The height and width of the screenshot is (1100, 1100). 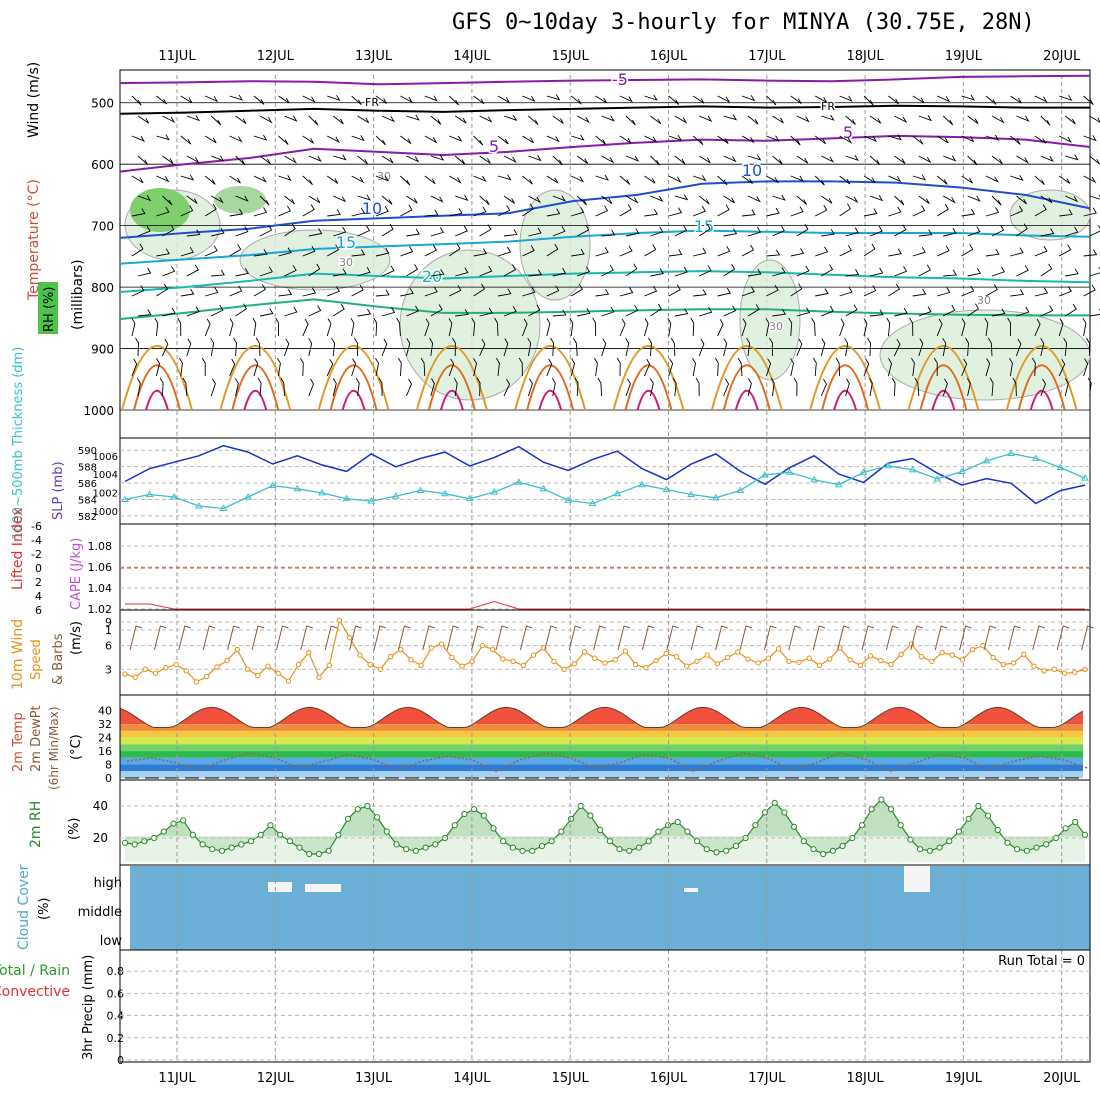 I want to click on day-label-top: 12JUL, so click(x=276, y=56).